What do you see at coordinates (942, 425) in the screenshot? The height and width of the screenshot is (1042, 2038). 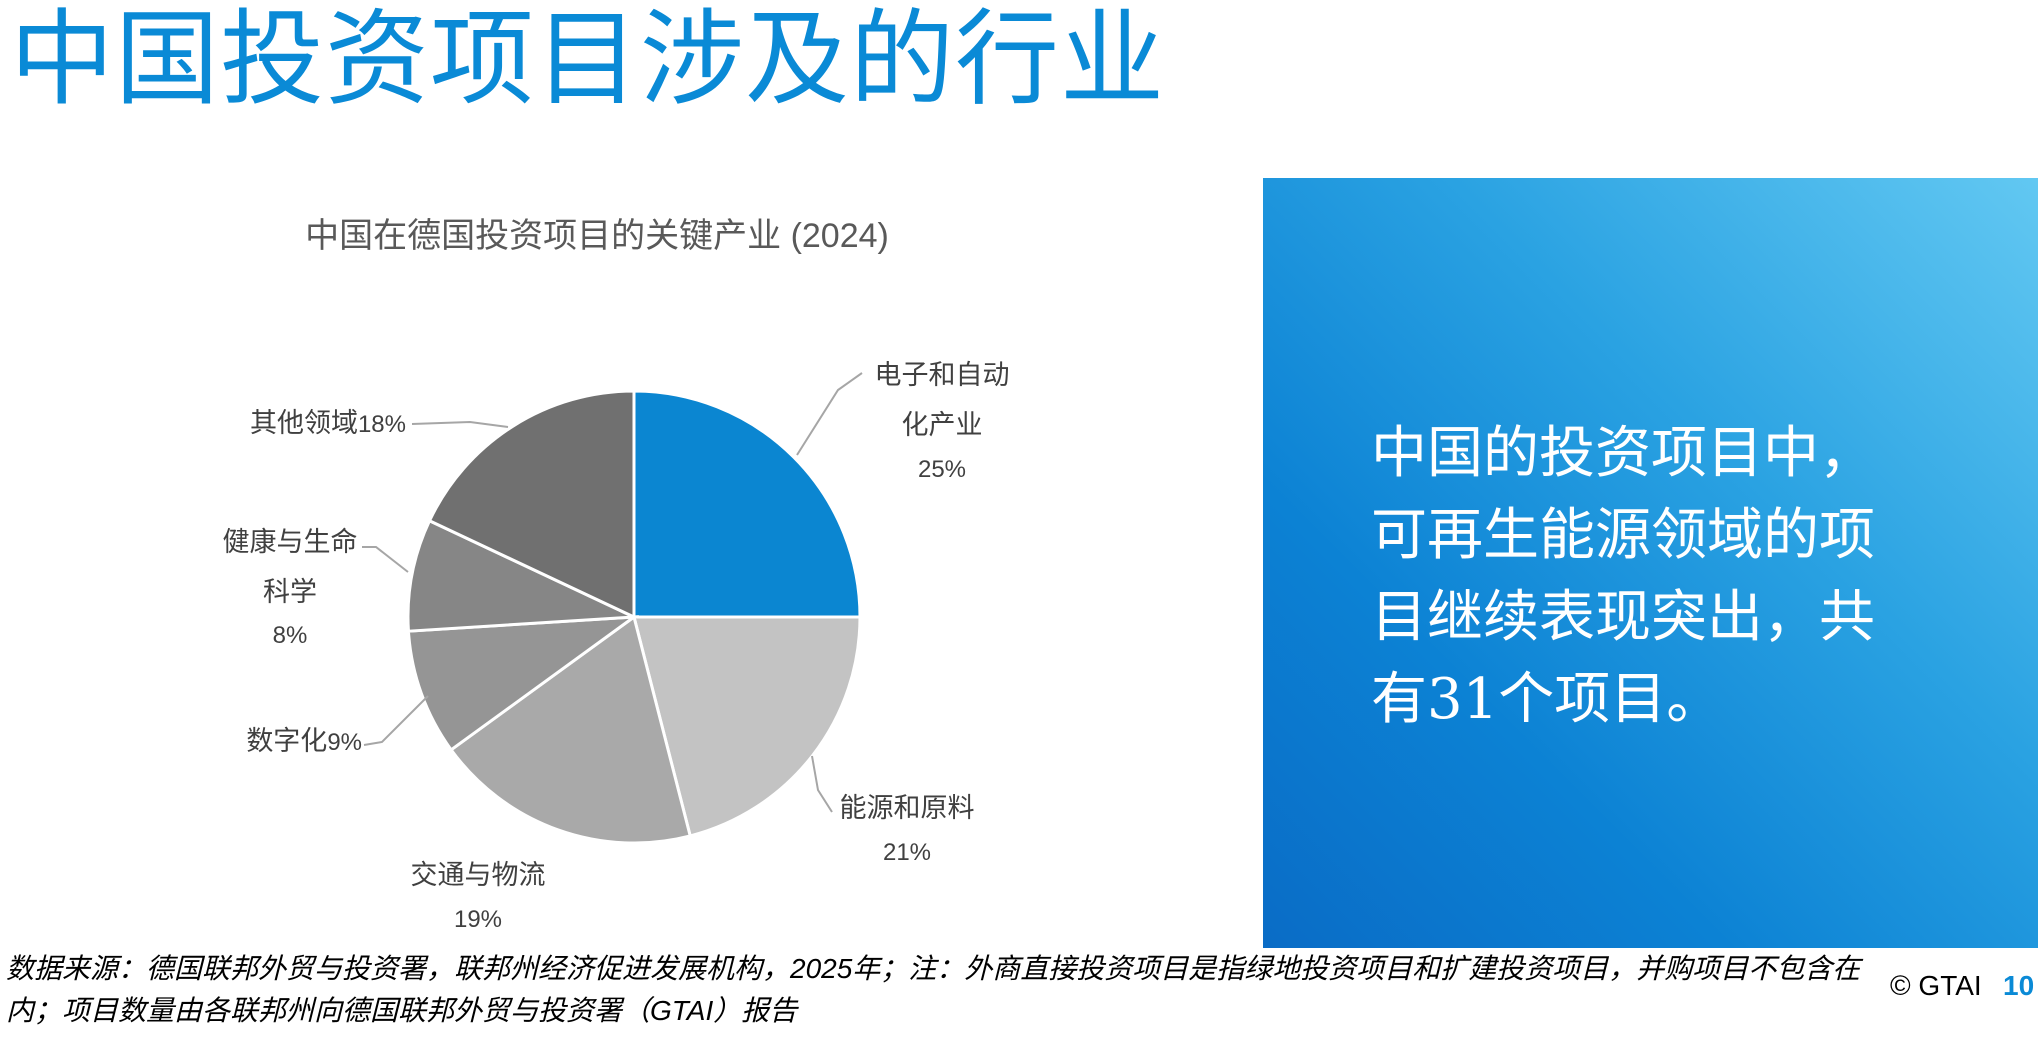 I see `pie-label-name: 化产业` at bounding box center [942, 425].